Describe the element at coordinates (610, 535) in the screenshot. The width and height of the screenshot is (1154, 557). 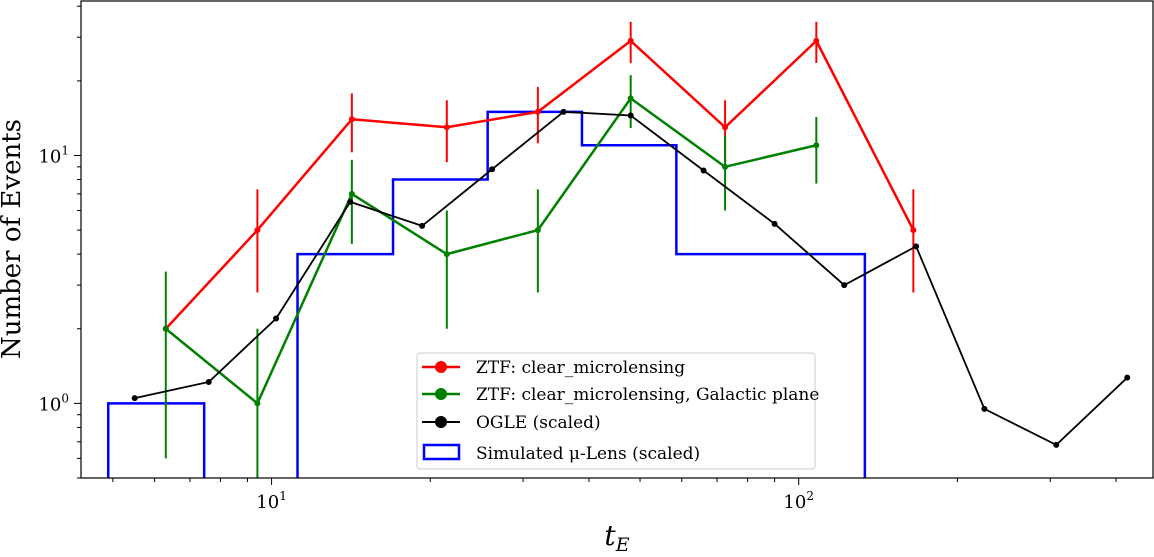
I see `x-axis-label-main: t` at that location.